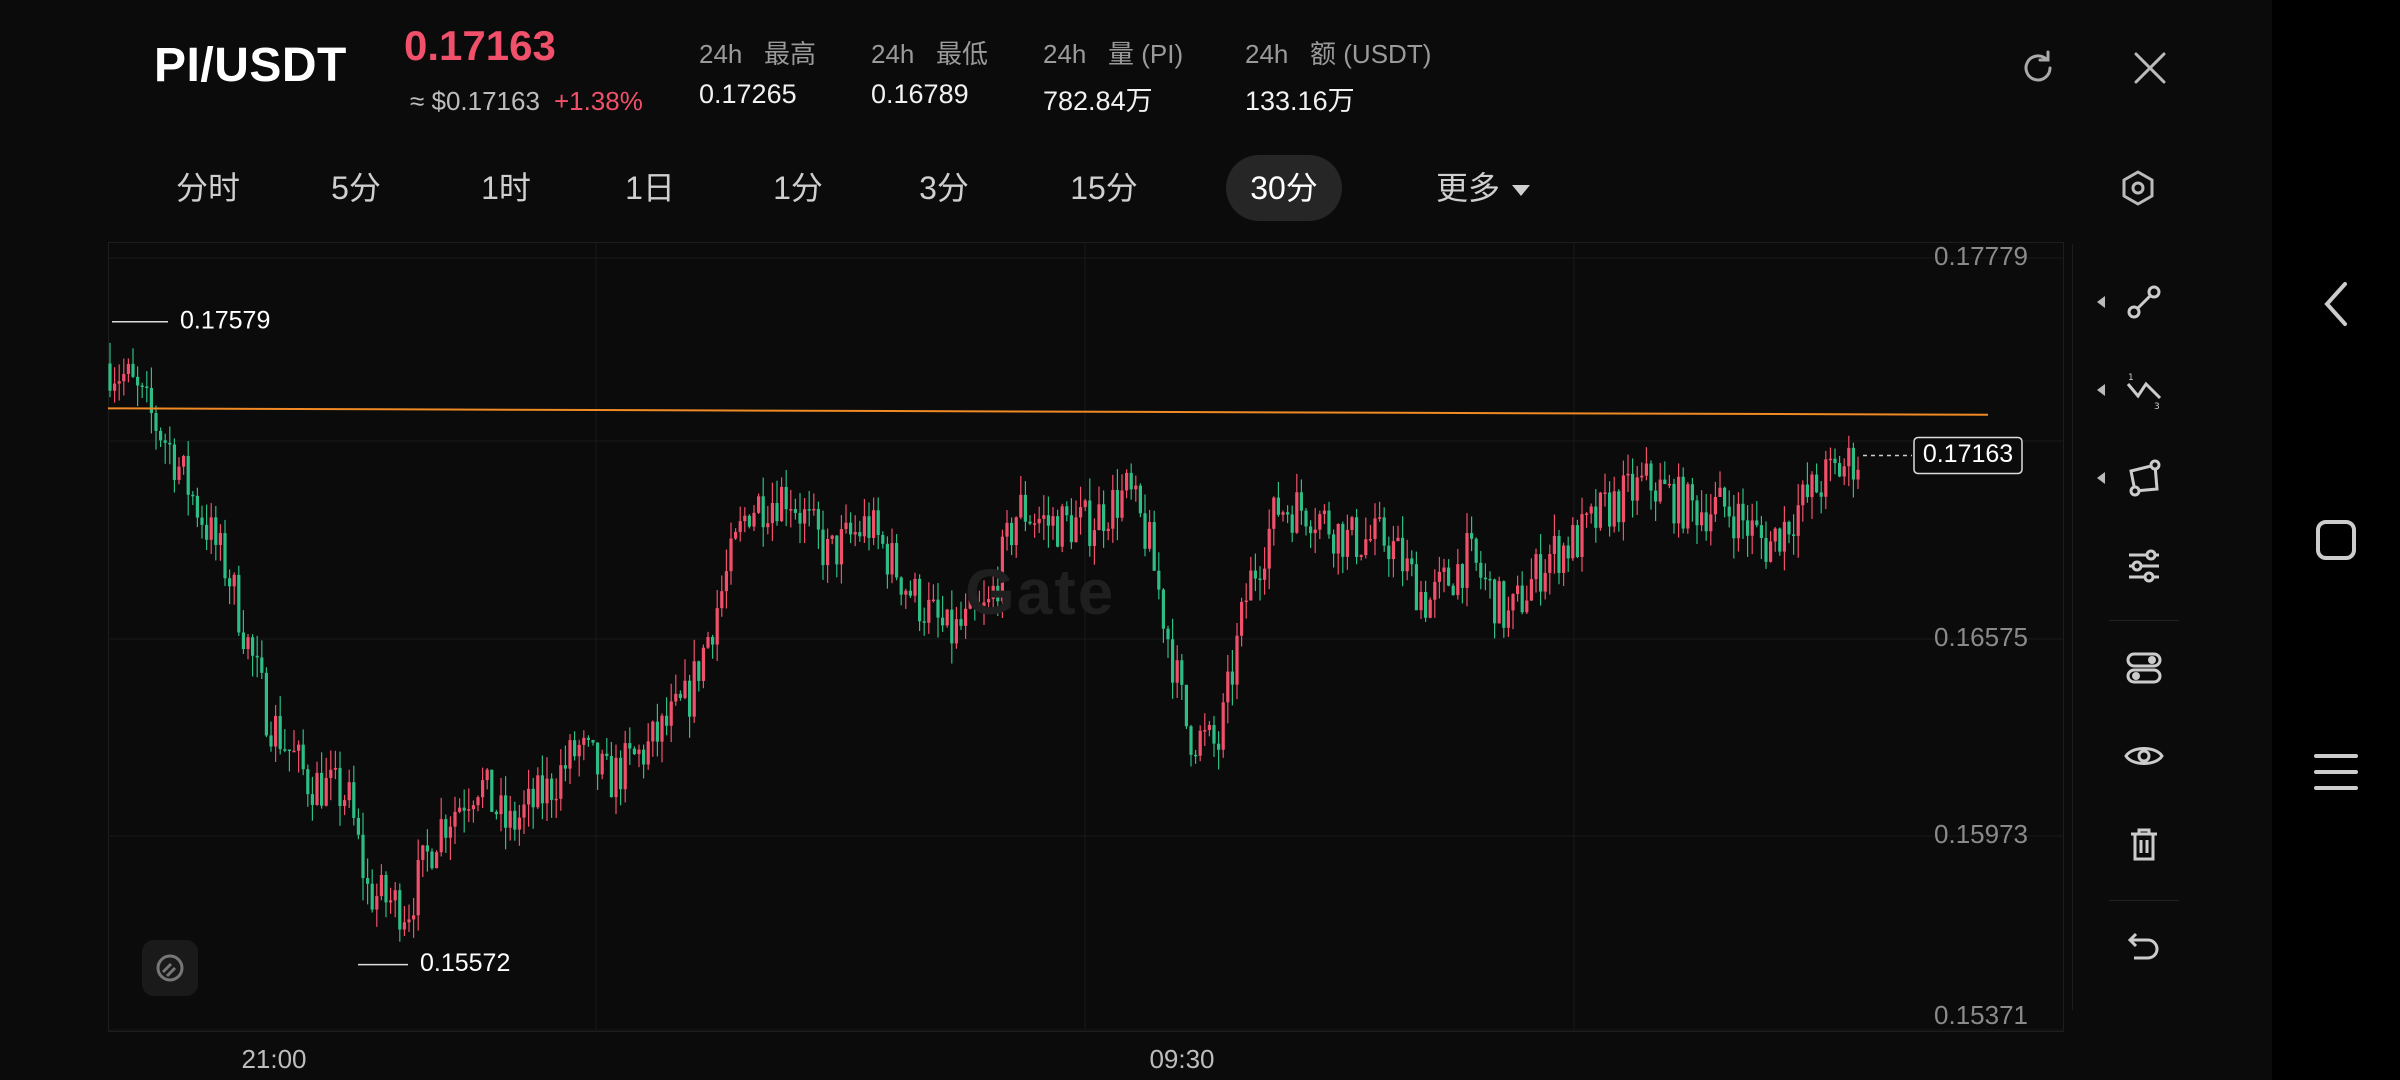 This screenshot has width=2400, height=1080. Describe the element at coordinates (2144, 478) in the screenshot. I see `tool-shape` at that location.